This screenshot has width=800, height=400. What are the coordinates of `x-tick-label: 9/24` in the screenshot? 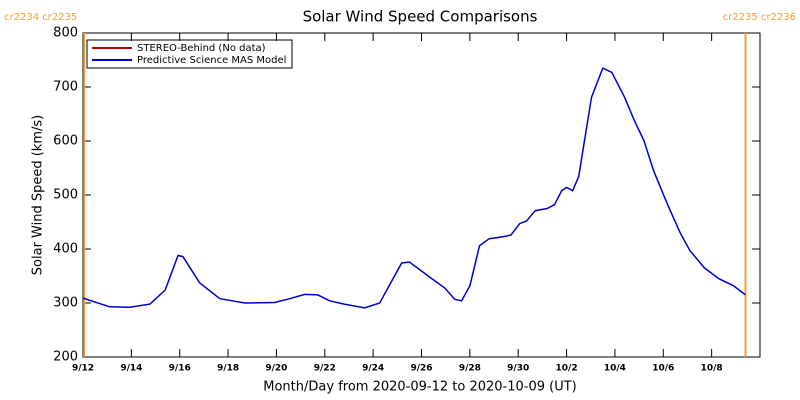 It's located at (373, 369).